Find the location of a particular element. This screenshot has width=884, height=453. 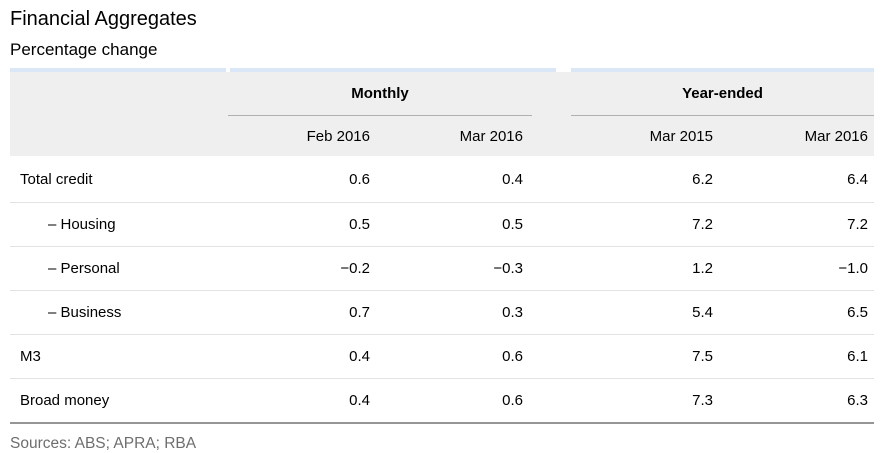

cell-value: 0.3 is located at coordinates (512, 312).